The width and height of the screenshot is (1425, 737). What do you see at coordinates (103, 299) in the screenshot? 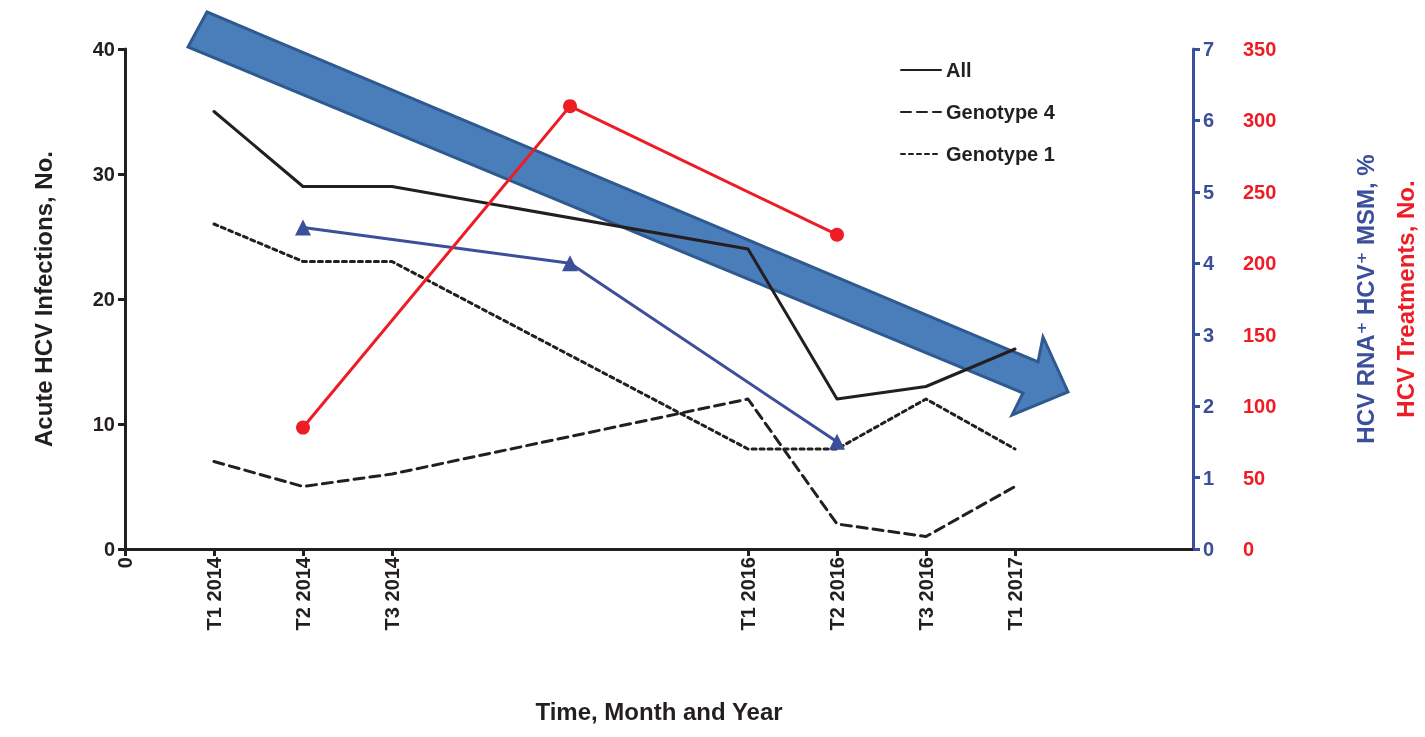
I see `y-tick-label: 20` at bounding box center [103, 299].